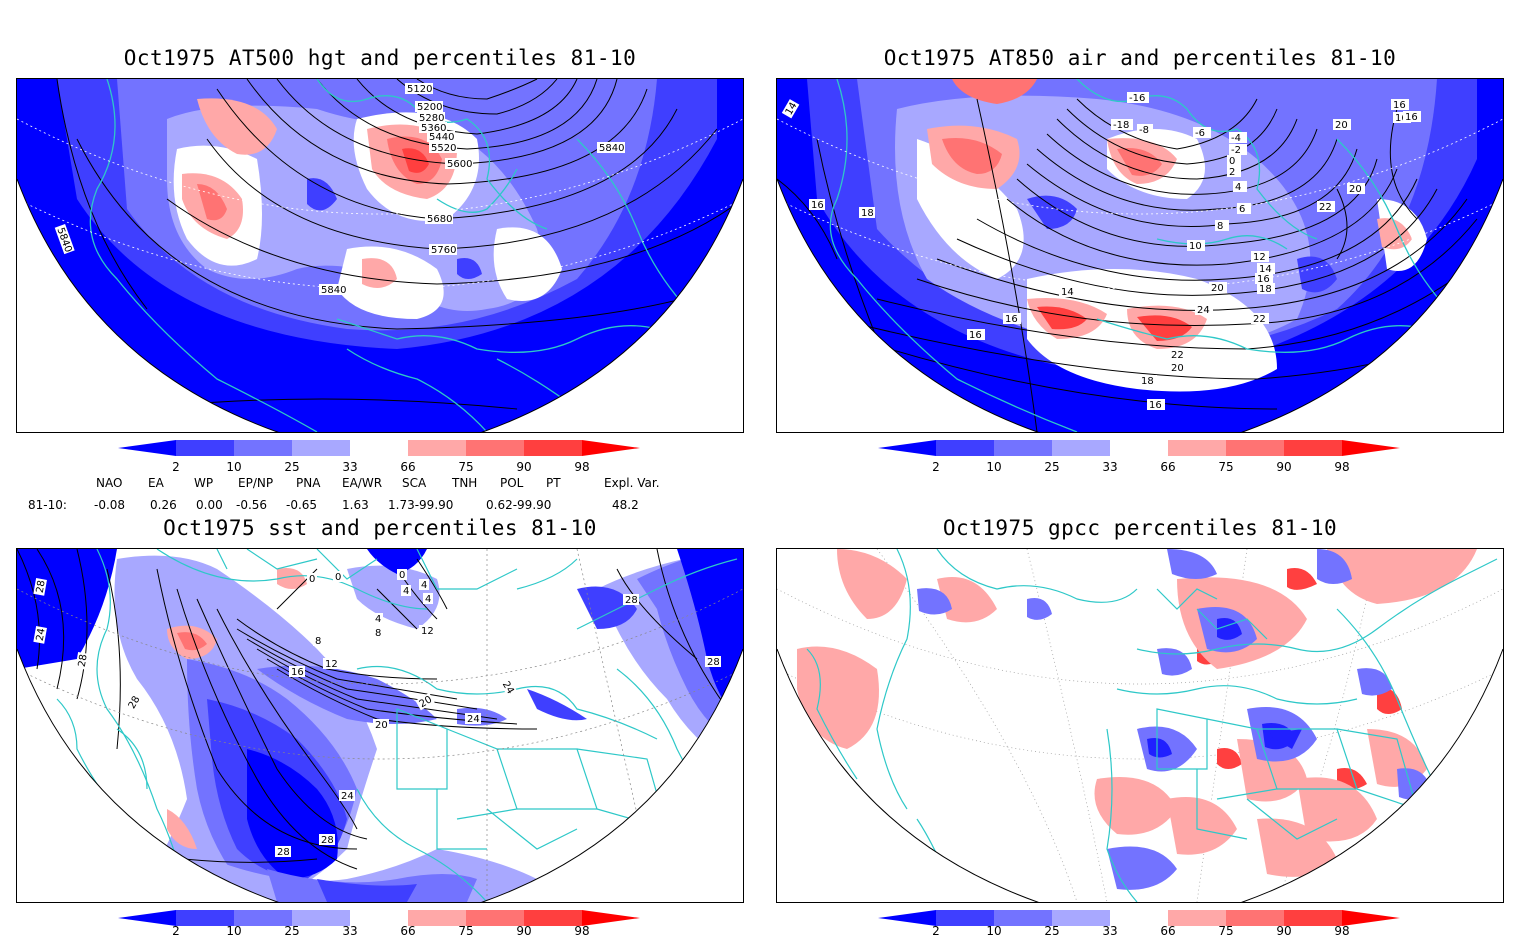  Describe the element at coordinates (350, 467) in the screenshot. I see `colorbar-label: 33` at that location.